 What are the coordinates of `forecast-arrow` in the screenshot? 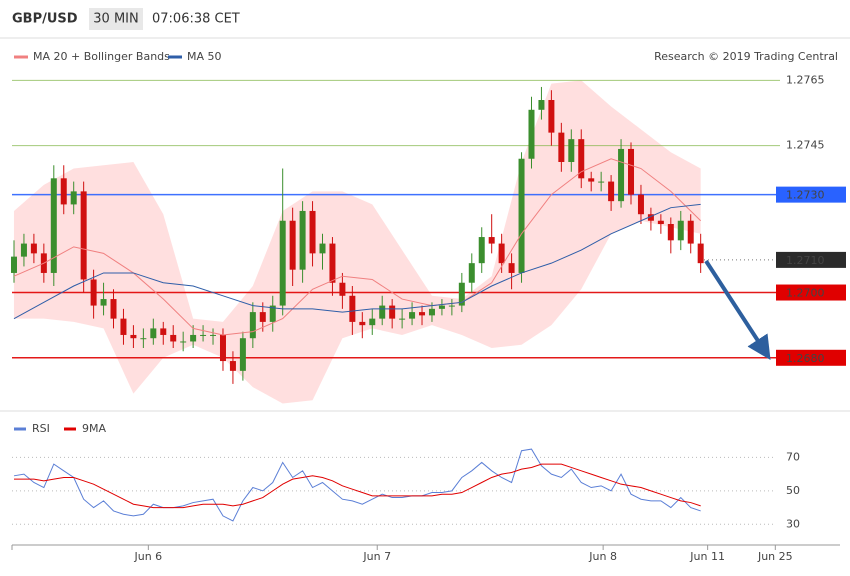 It's located at (737, 310).